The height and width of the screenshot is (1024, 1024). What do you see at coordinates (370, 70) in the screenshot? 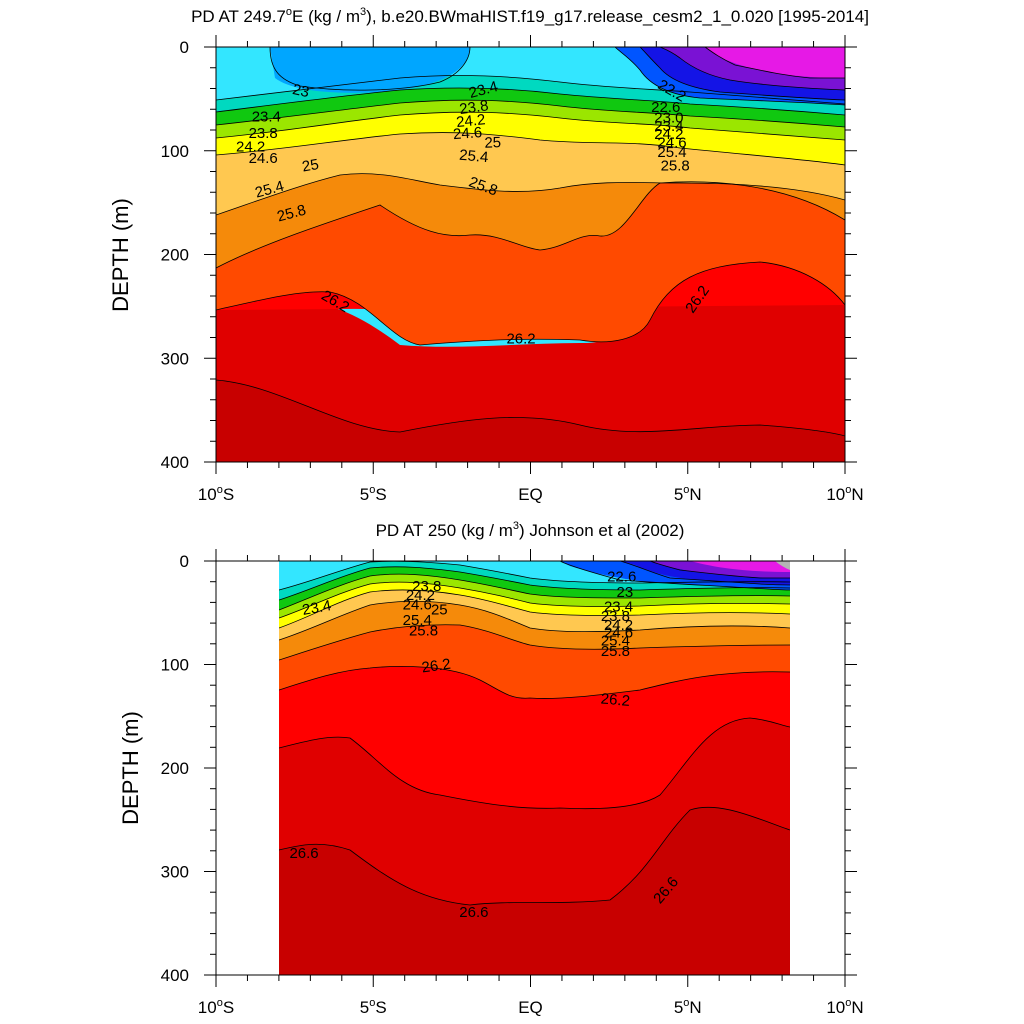
I see `band-23.0` at bounding box center [370, 70].